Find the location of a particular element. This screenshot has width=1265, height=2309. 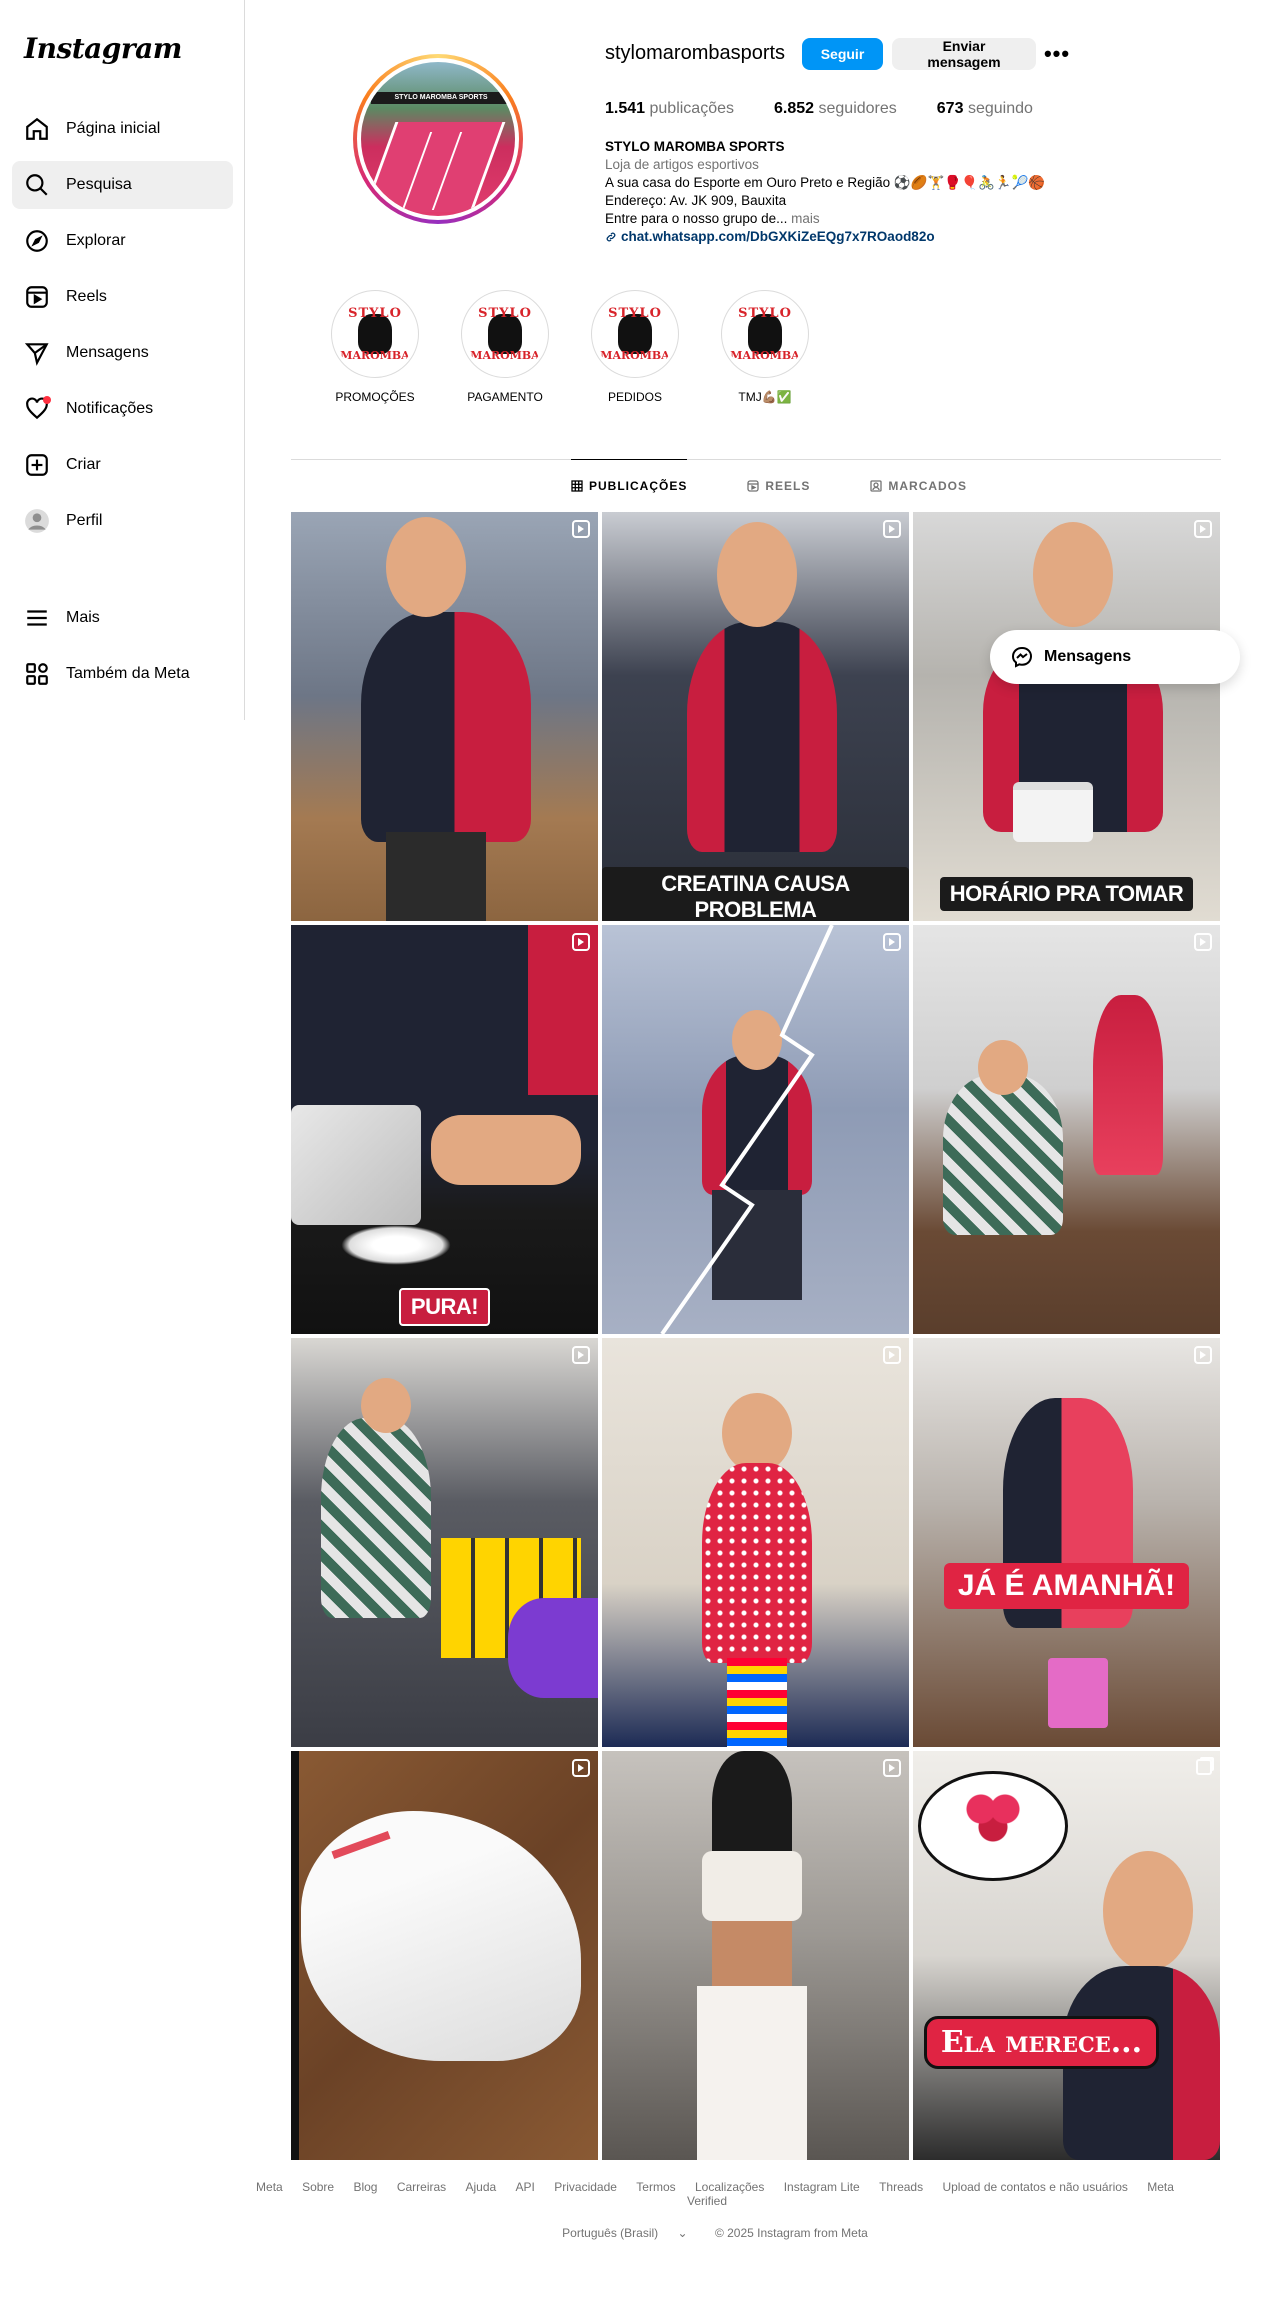

messenger-icon is located at coordinates (1022, 657).